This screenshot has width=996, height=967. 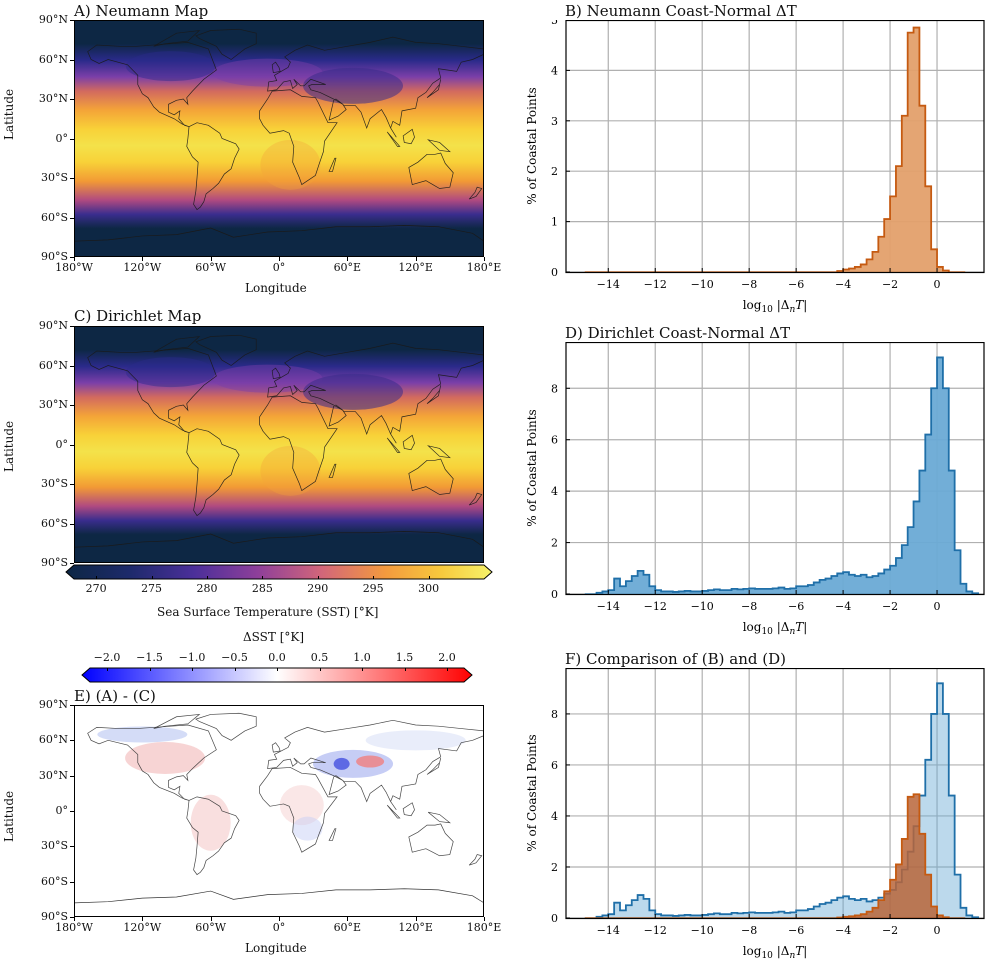 What do you see at coordinates (170, 372) in the screenshot?
I see `north-america-cool-region` at bounding box center [170, 372].